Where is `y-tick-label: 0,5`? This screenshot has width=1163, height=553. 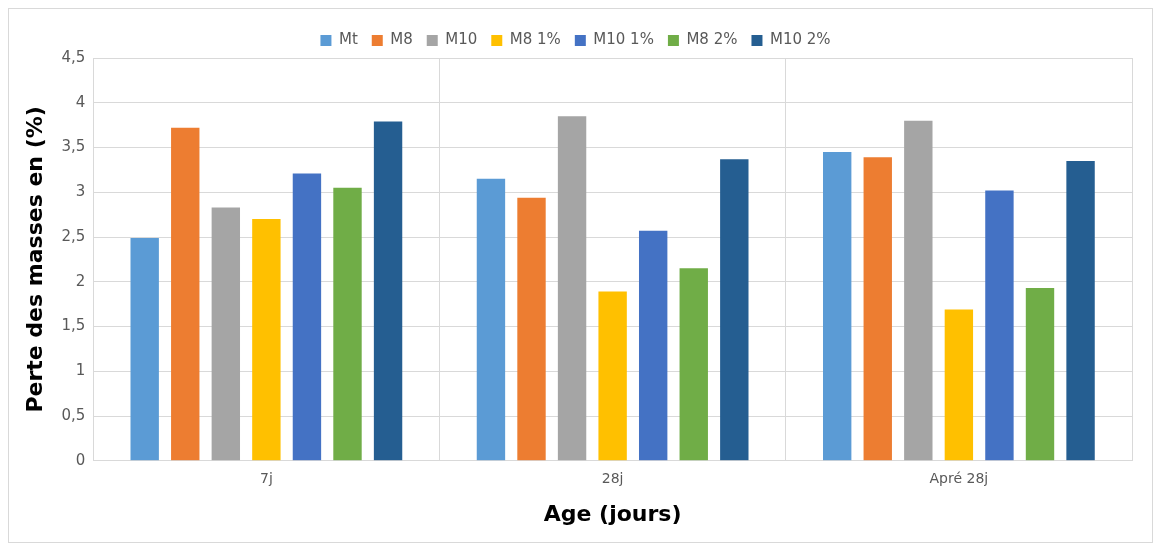 y-tick-label: 0,5 is located at coordinates (73, 414).